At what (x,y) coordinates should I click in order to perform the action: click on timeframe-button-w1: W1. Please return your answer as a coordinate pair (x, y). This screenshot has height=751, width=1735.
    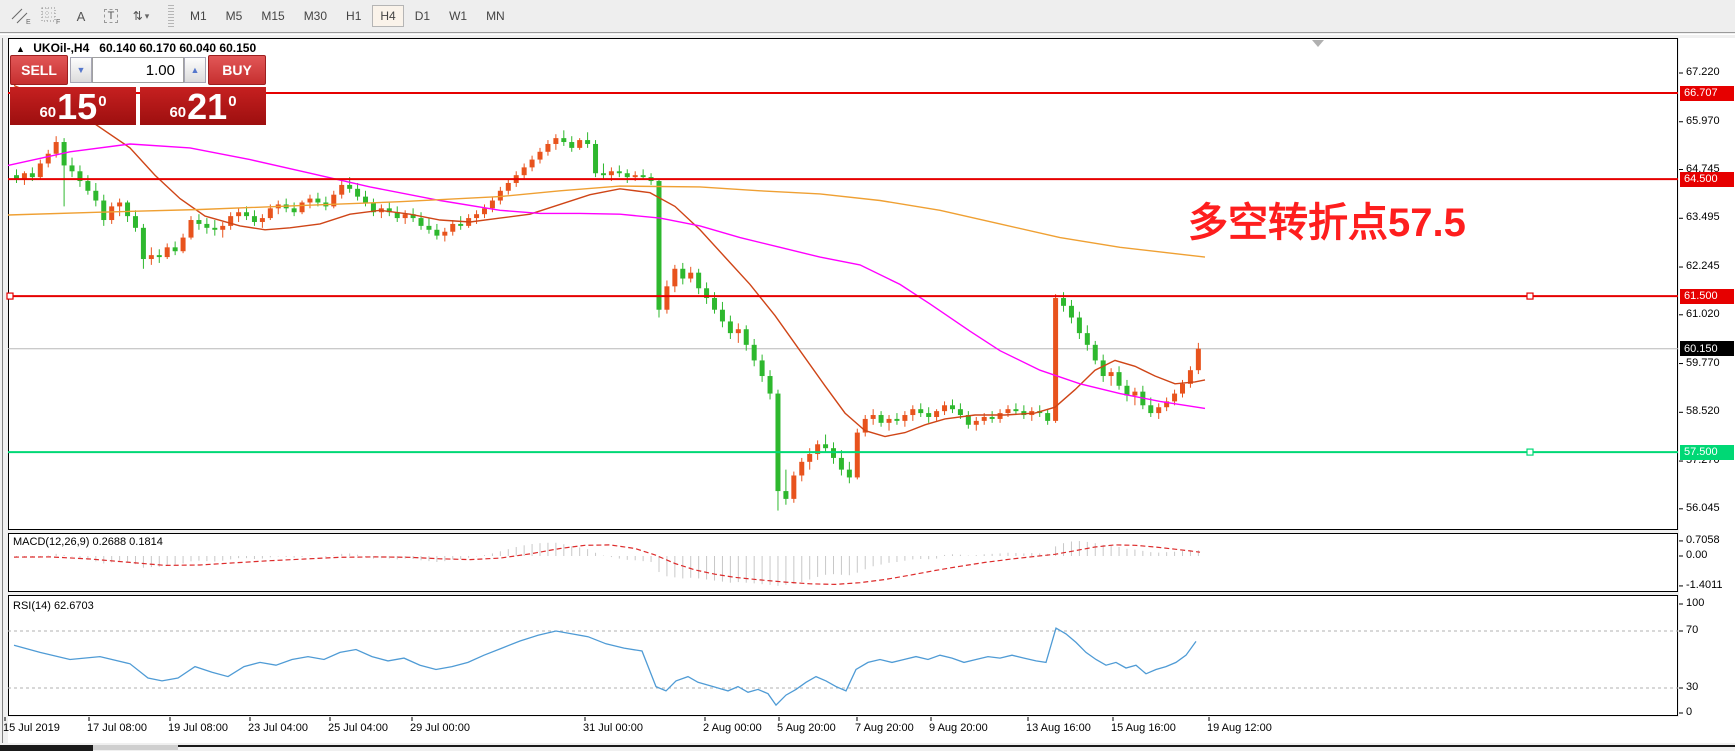
    Looking at the image, I should click on (458, 16).